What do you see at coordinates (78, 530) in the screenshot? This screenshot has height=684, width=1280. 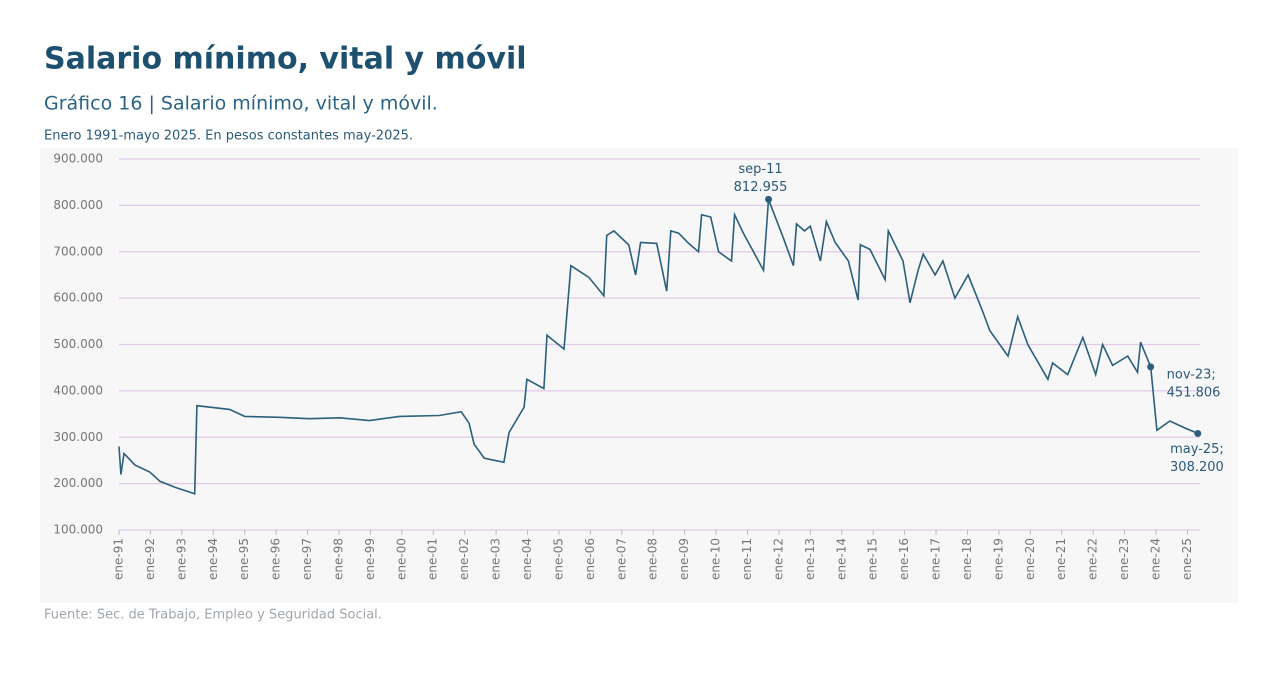 I see `y-tick-label: 100.000` at bounding box center [78, 530].